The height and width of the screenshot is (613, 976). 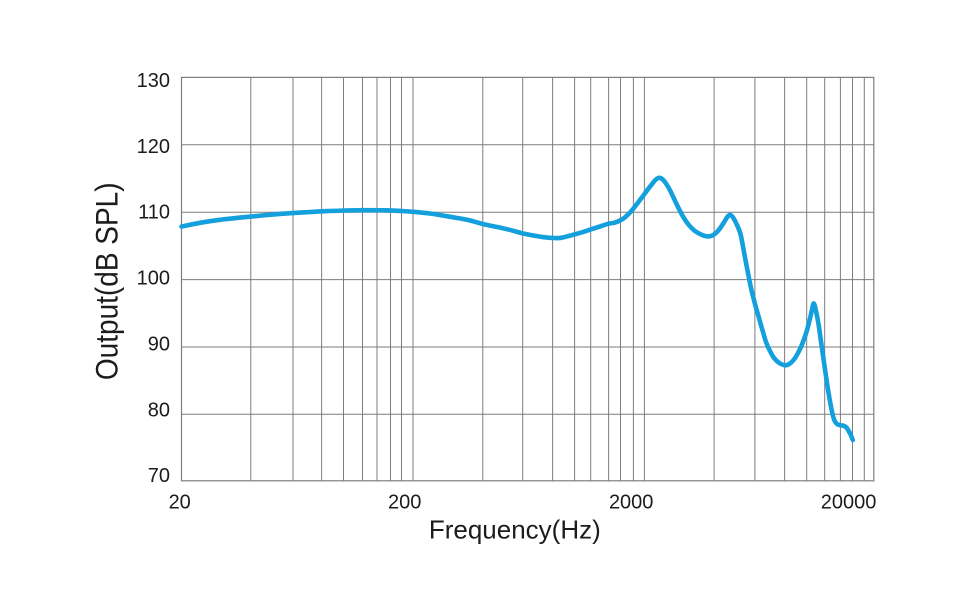 What do you see at coordinates (107, 281) in the screenshot?
I see `svg-text: Output(dB SPL)` at bounding box center [107, 281].